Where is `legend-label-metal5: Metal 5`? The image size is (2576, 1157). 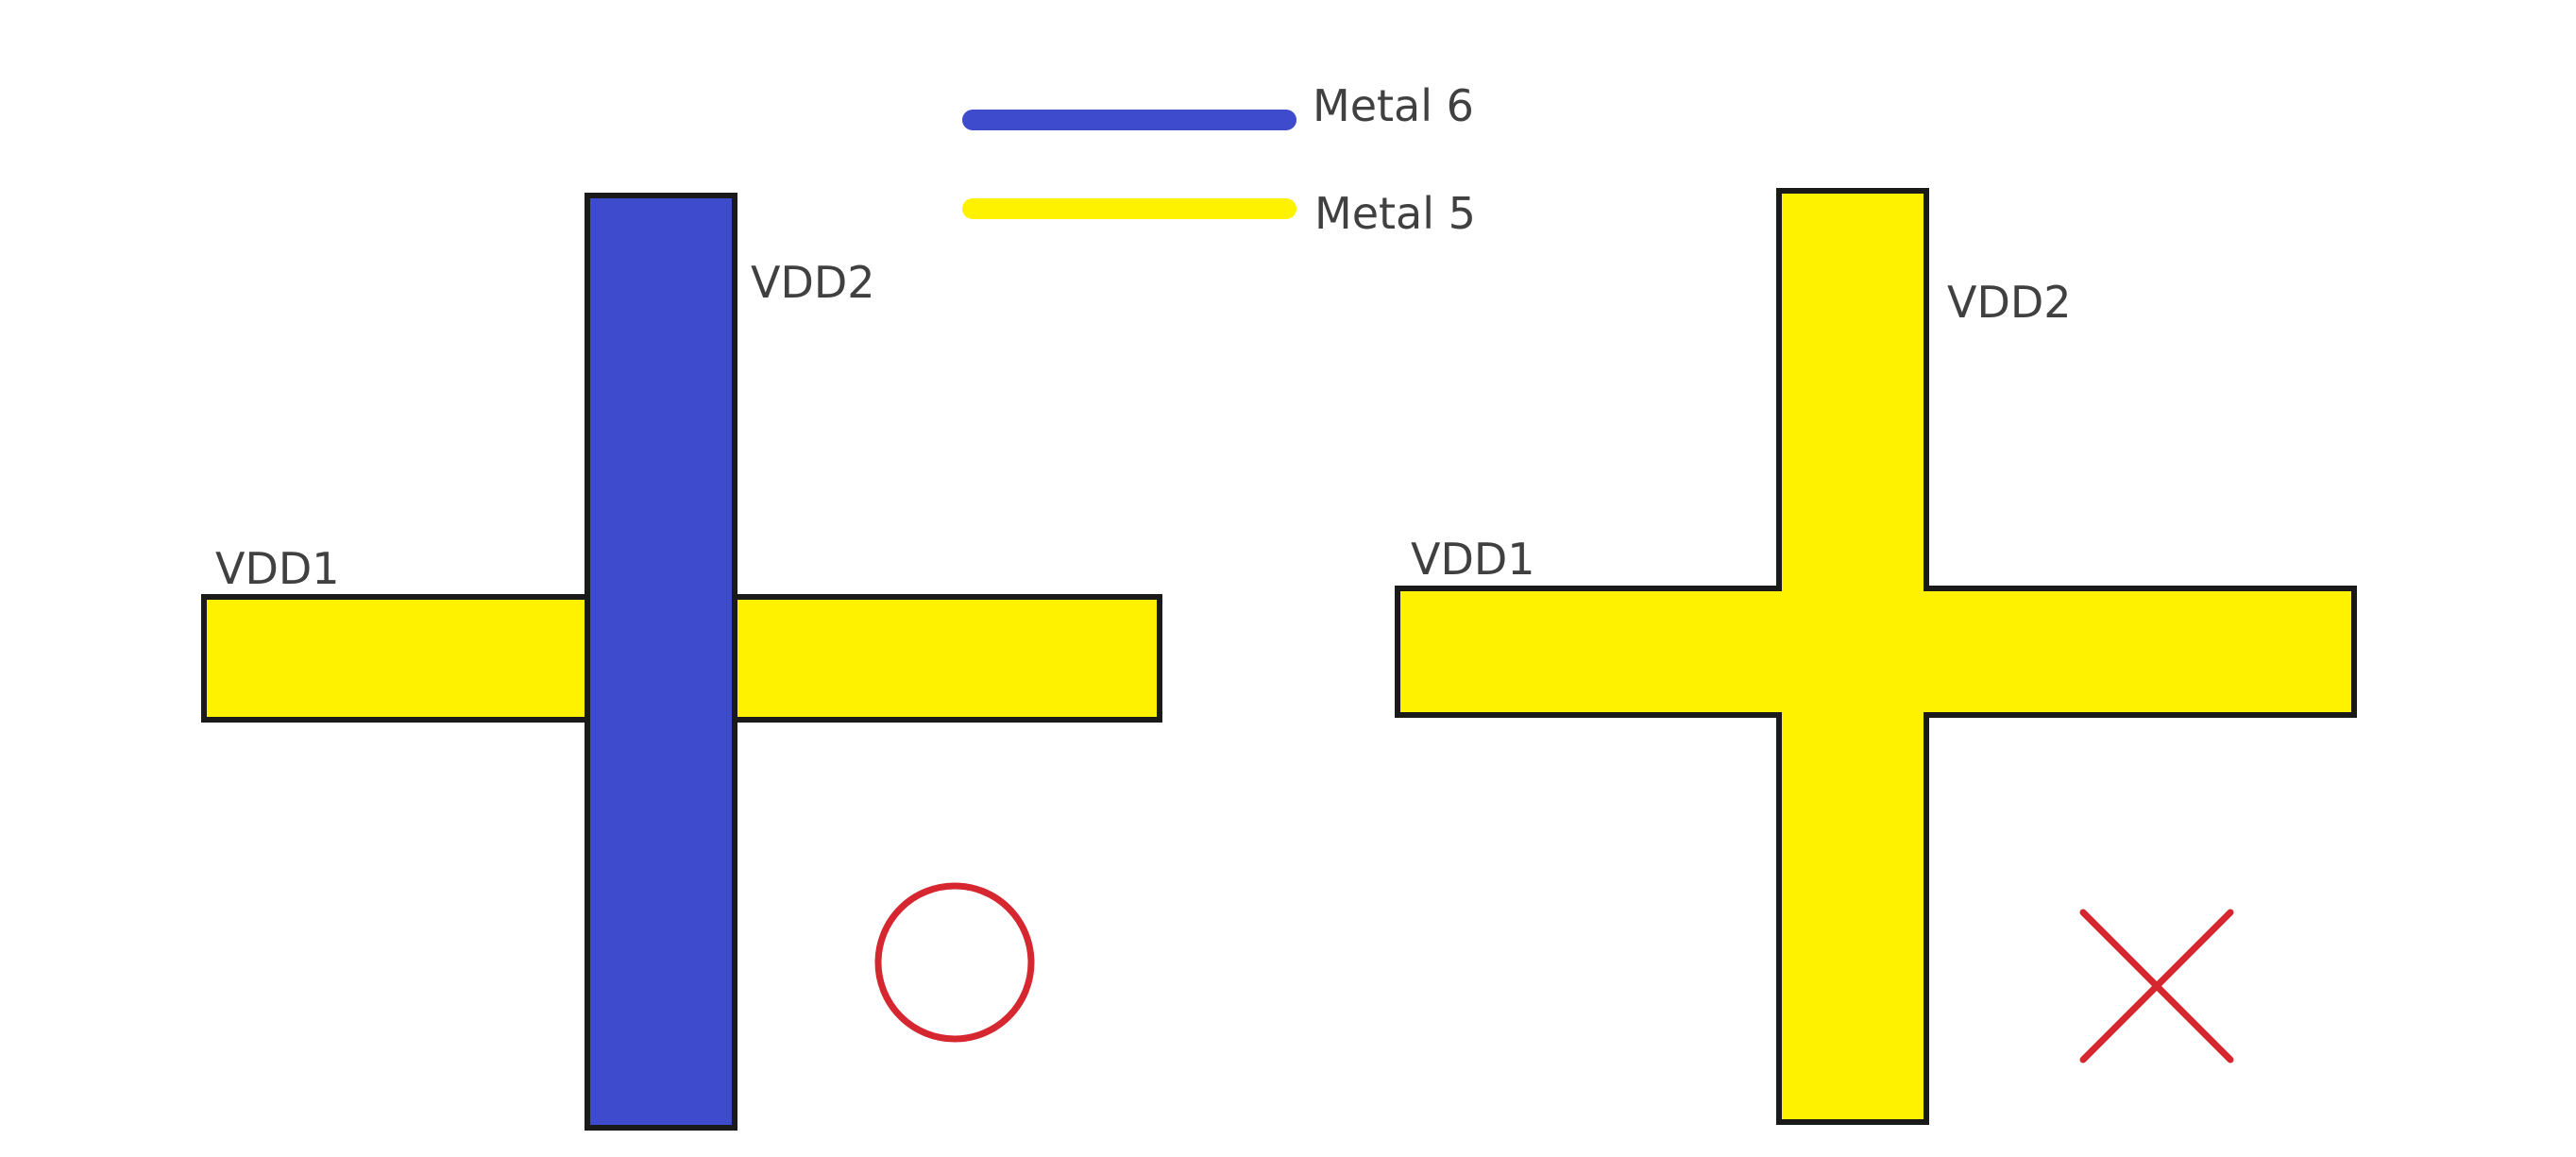 legend-label-metal5: Metal 5 is located at coordinates (1395, 213).